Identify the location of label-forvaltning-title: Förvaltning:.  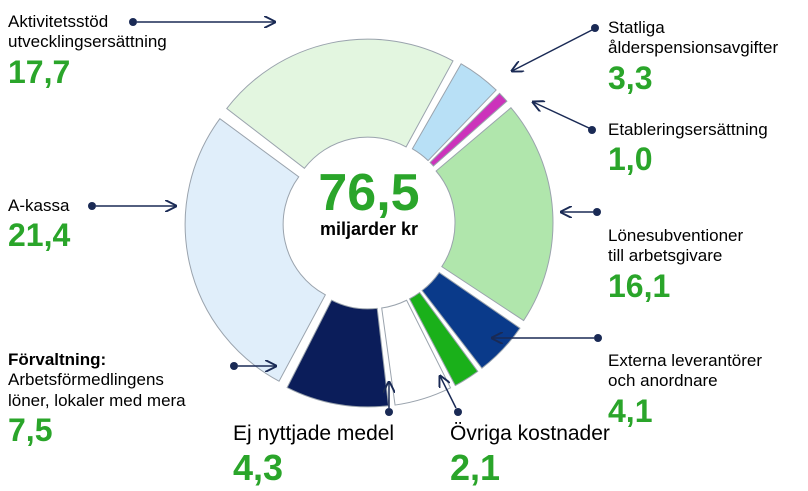
(57, 359).